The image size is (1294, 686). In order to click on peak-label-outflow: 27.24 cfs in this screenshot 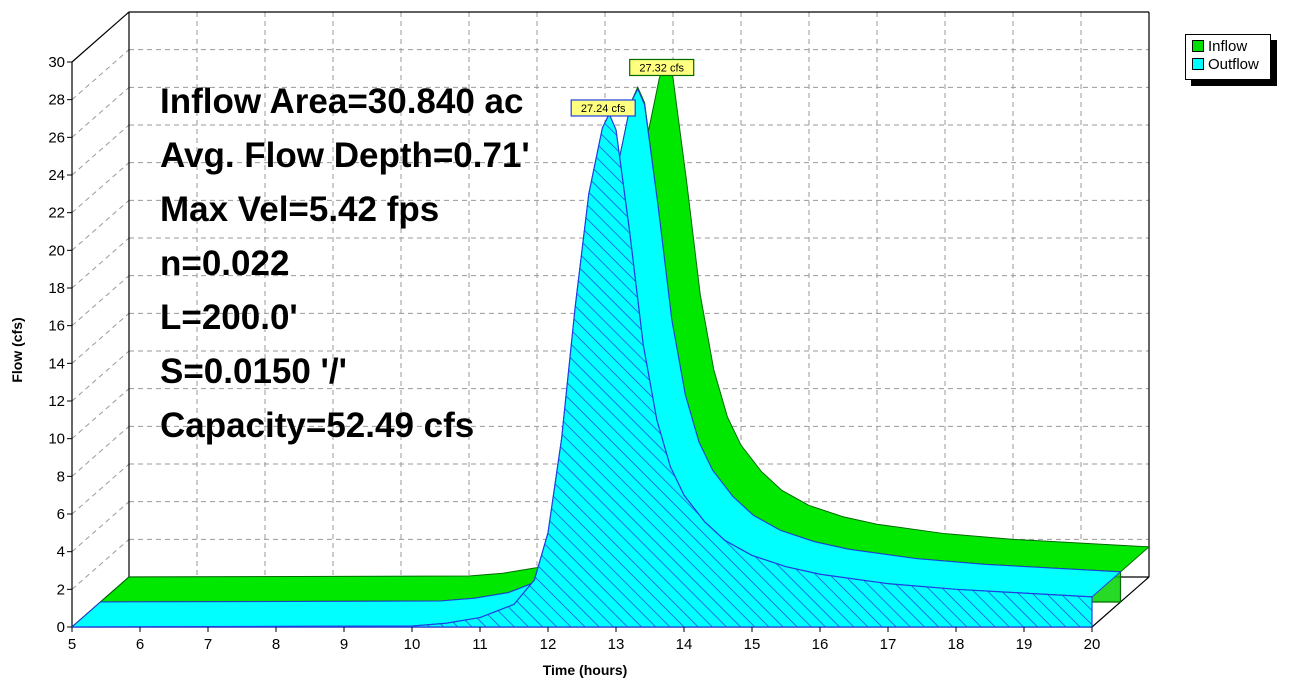, I will do `click(603, 109)`.